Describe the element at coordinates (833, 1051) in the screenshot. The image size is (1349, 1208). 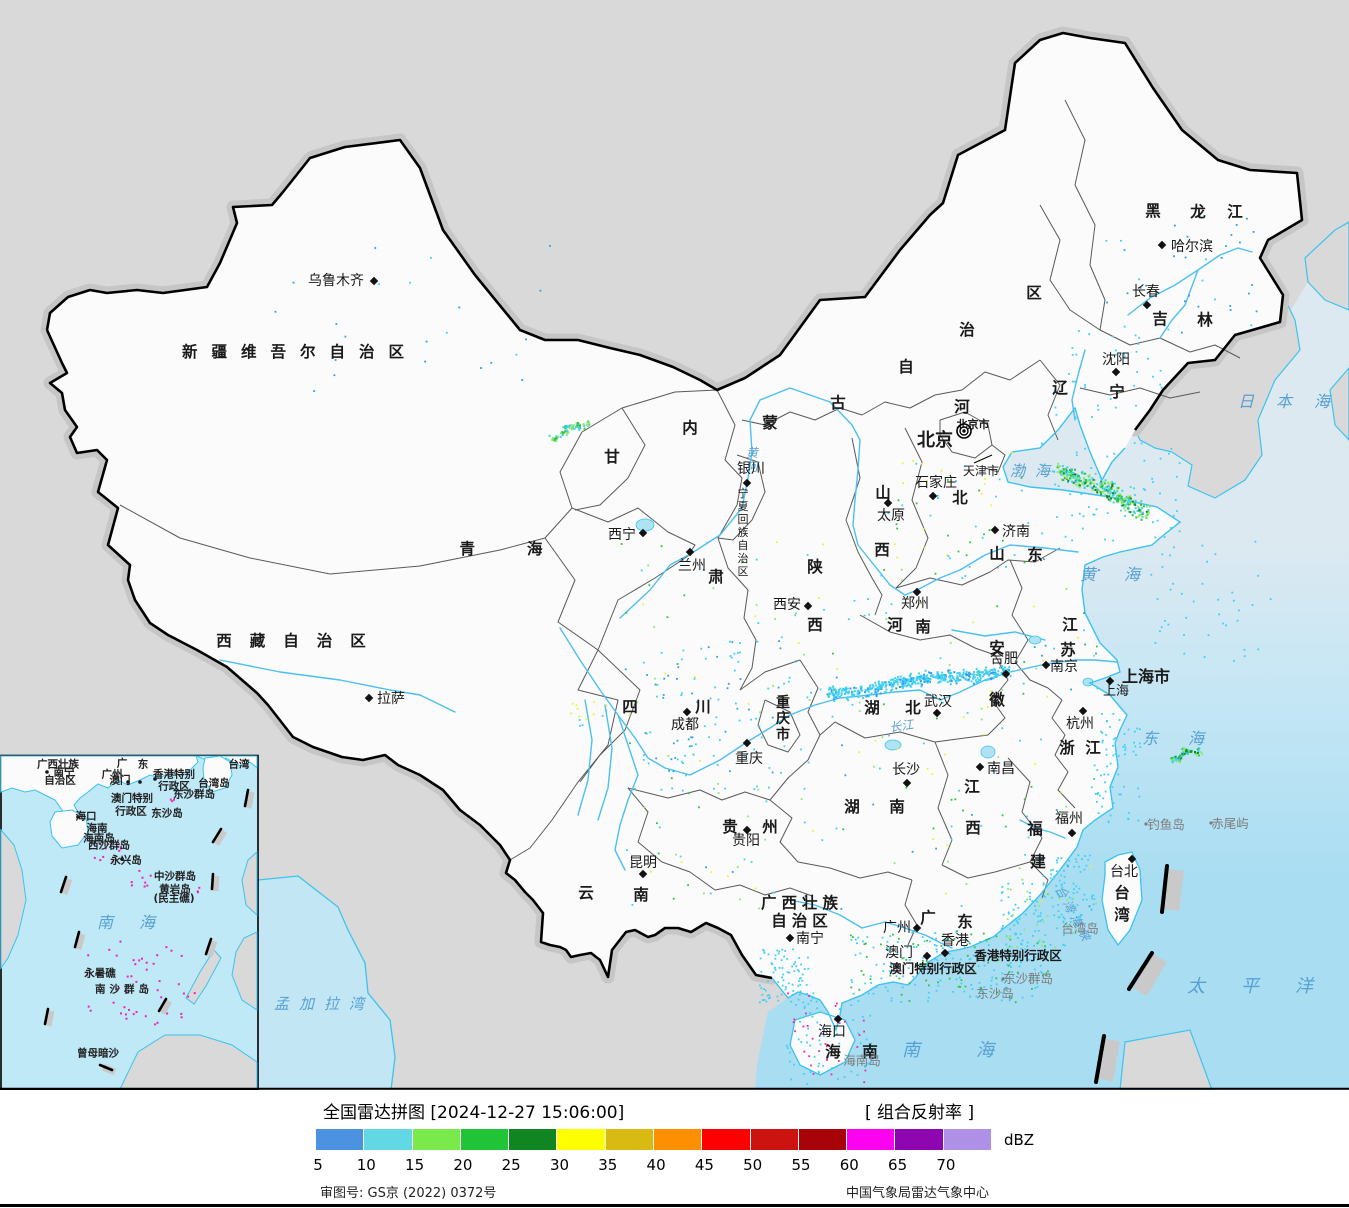
I see `province-label: 海` at that location.